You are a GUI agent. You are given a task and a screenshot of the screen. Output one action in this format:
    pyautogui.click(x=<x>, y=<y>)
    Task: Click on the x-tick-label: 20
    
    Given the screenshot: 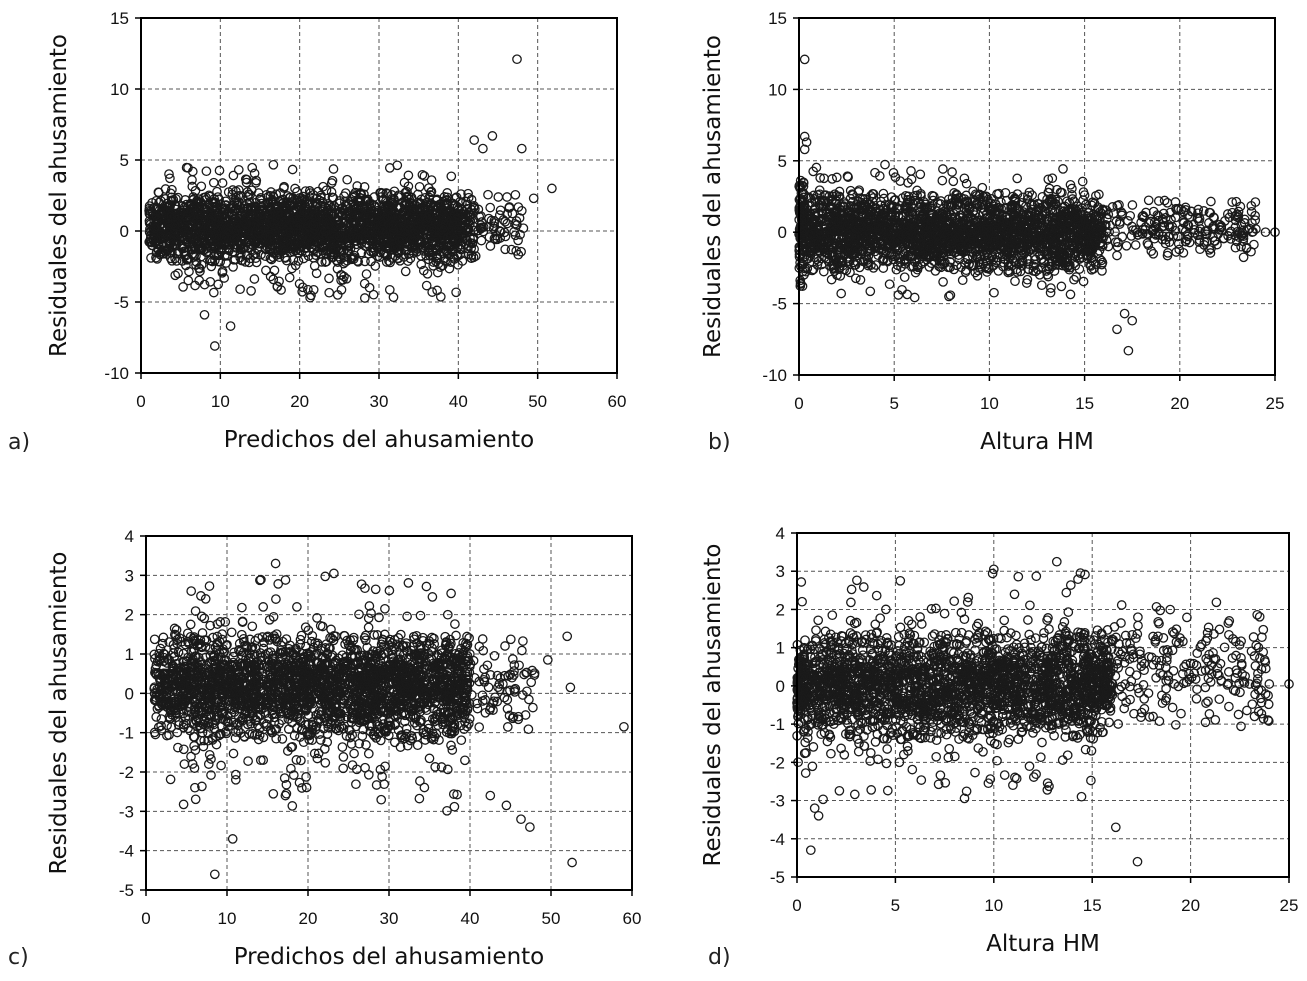 What is the action you would take?
    pyautogui.click(x=299, y=401)
    